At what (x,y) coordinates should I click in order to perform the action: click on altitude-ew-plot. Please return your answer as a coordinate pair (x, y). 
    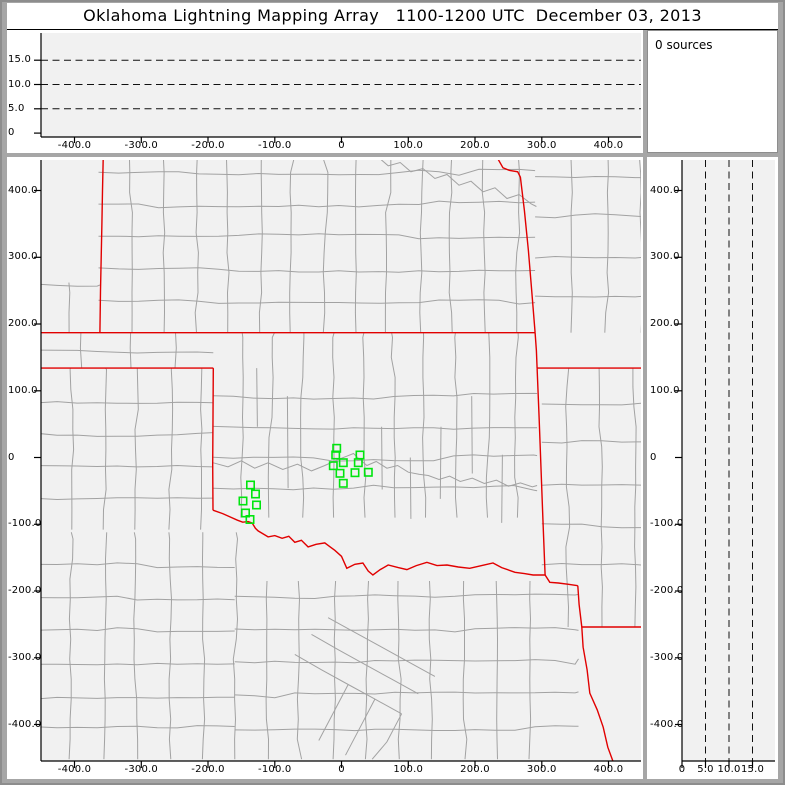
    Looking at the image, I should click on (337, 88).